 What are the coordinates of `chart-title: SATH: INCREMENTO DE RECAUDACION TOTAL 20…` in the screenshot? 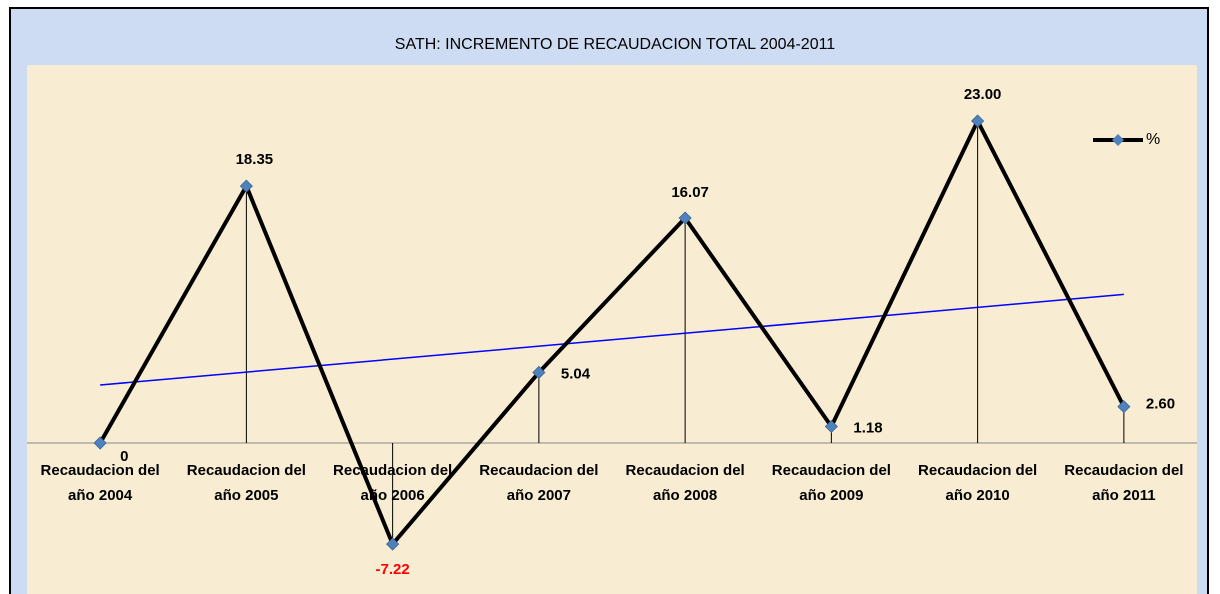 It's located at (615, 44).